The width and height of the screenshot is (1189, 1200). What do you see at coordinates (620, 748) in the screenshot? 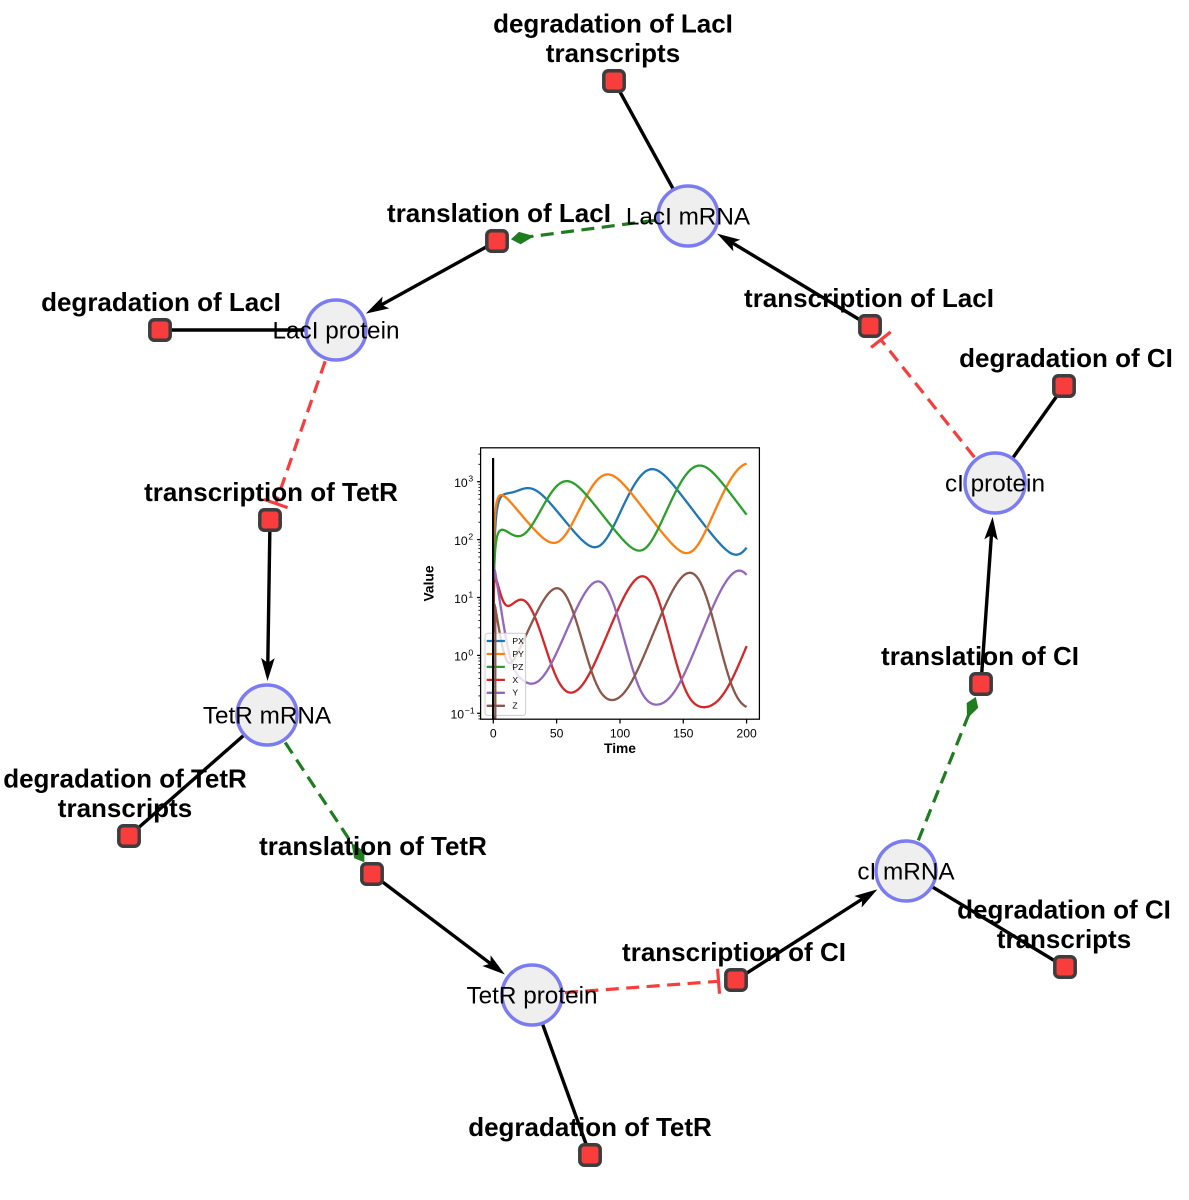
I see `svg-text: Time` at bounding box center [620, 748].